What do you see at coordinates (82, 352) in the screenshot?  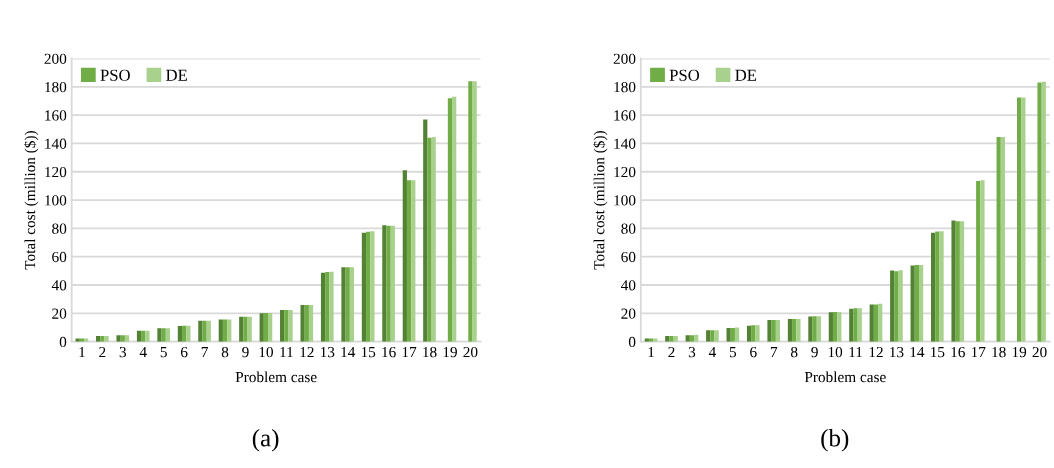 I see `x-tick-label: 1` at bounding box center [82, 352].